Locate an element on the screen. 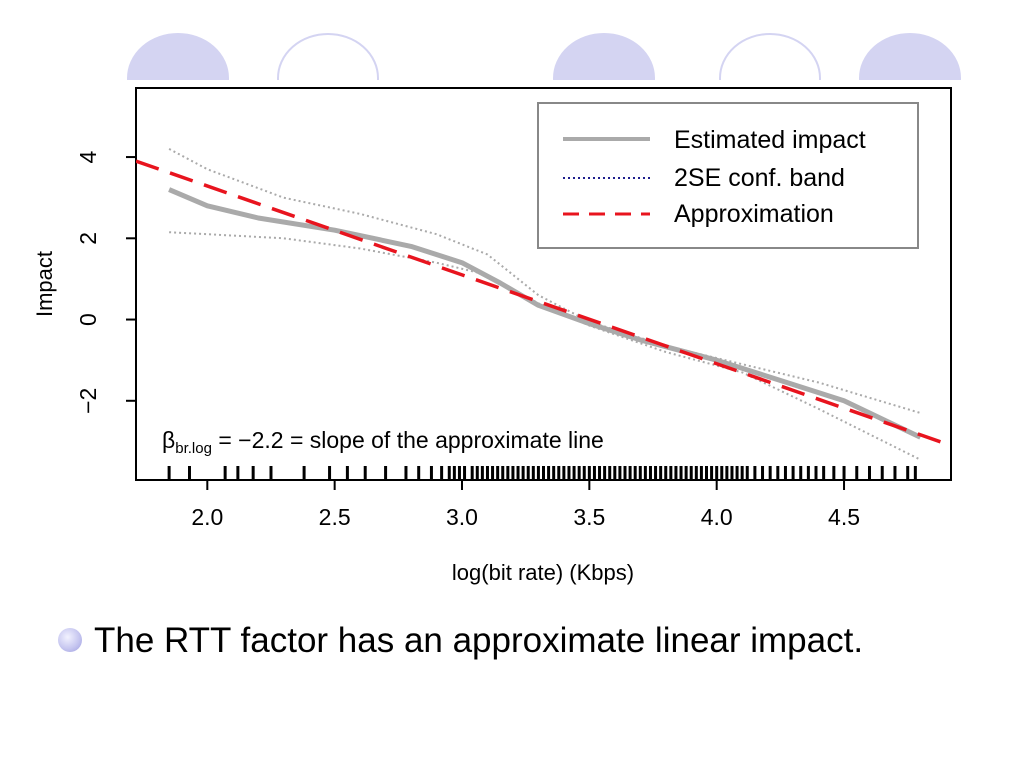 The height and width of the screenshot is (768, 1024). x-tick-label: 4.0 is located at coordinates (717, 517).